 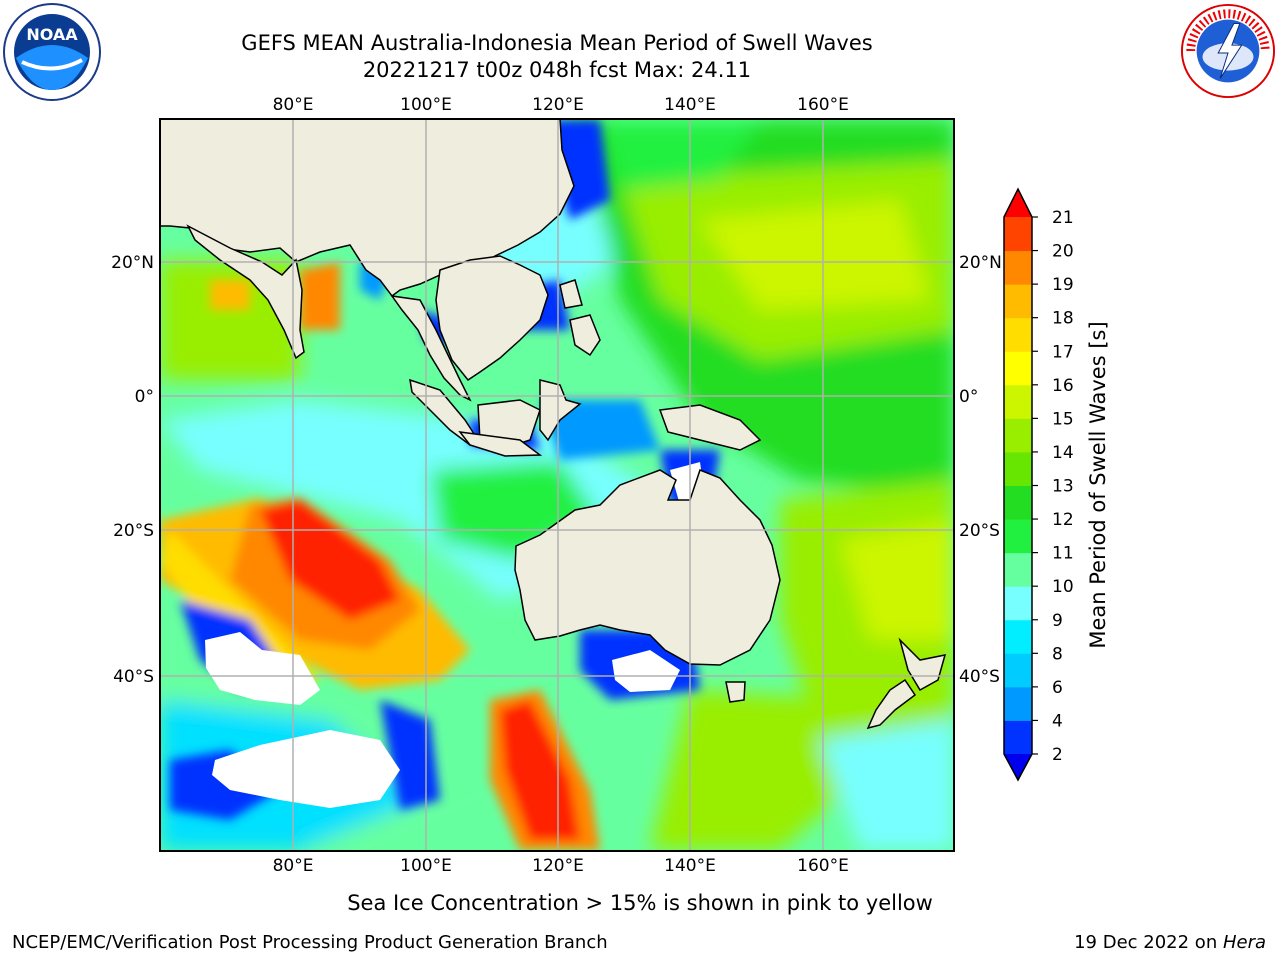 I want to click on colorbar-tick-label: 14, so click(x=1063, y=453).